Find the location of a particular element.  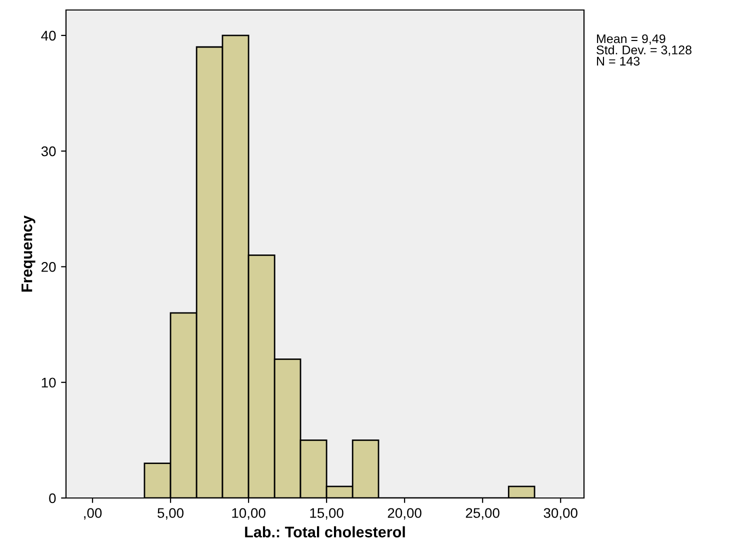

x-tick-label: 10,00 is located at coordinates (249, 514).